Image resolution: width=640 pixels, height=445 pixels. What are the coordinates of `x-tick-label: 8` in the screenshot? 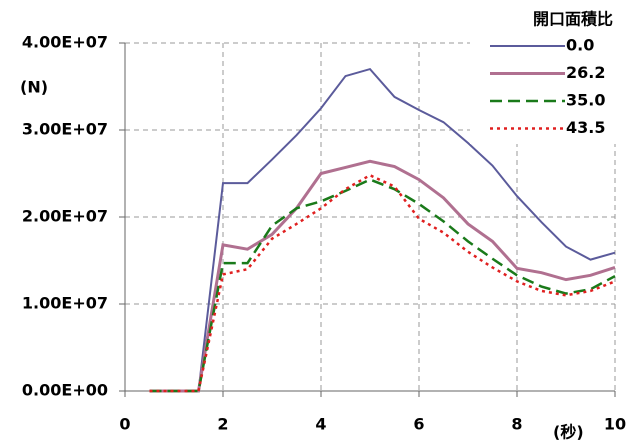 It's located at (516, 424).